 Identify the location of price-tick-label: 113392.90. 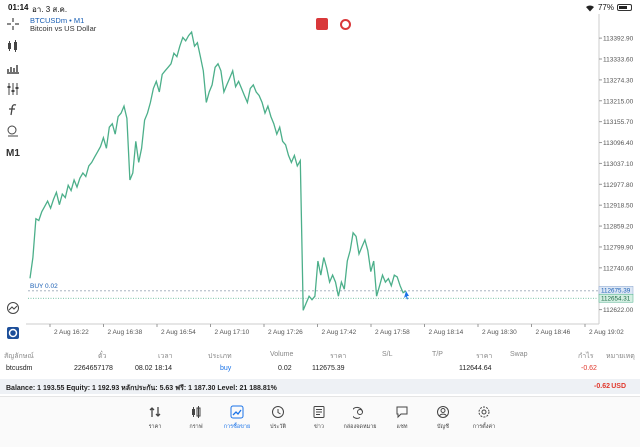
(618, 39).